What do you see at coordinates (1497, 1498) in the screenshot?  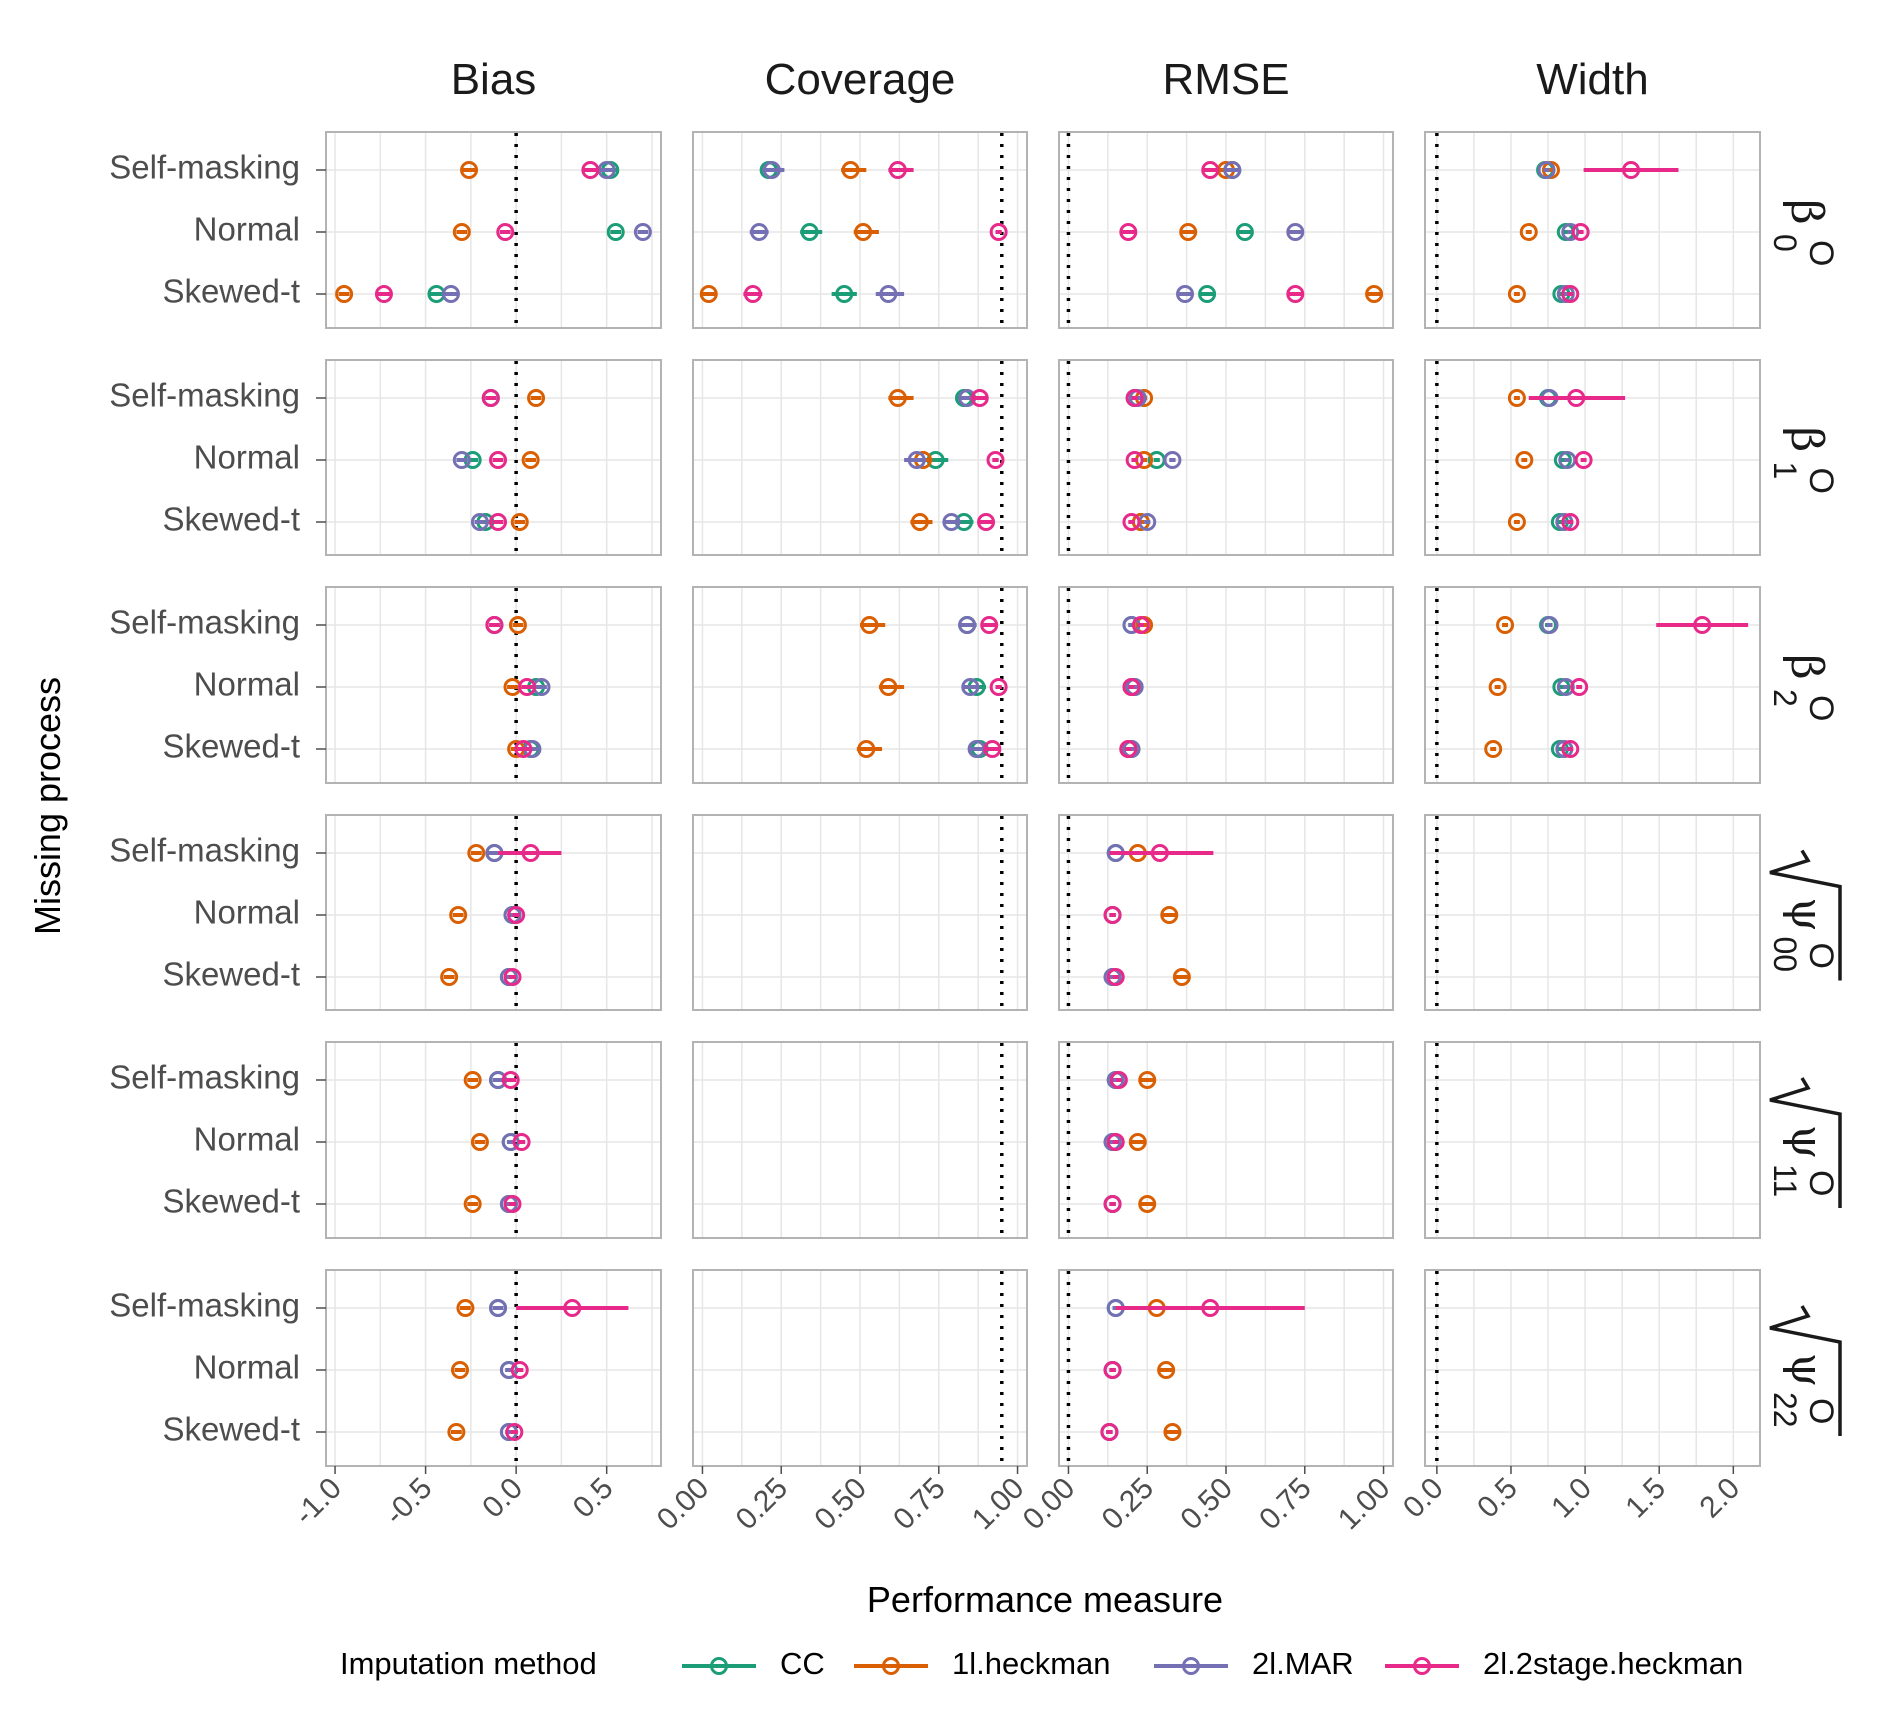 I see `x-tick-label: 0.5` at bounding box center [1497, 1498].